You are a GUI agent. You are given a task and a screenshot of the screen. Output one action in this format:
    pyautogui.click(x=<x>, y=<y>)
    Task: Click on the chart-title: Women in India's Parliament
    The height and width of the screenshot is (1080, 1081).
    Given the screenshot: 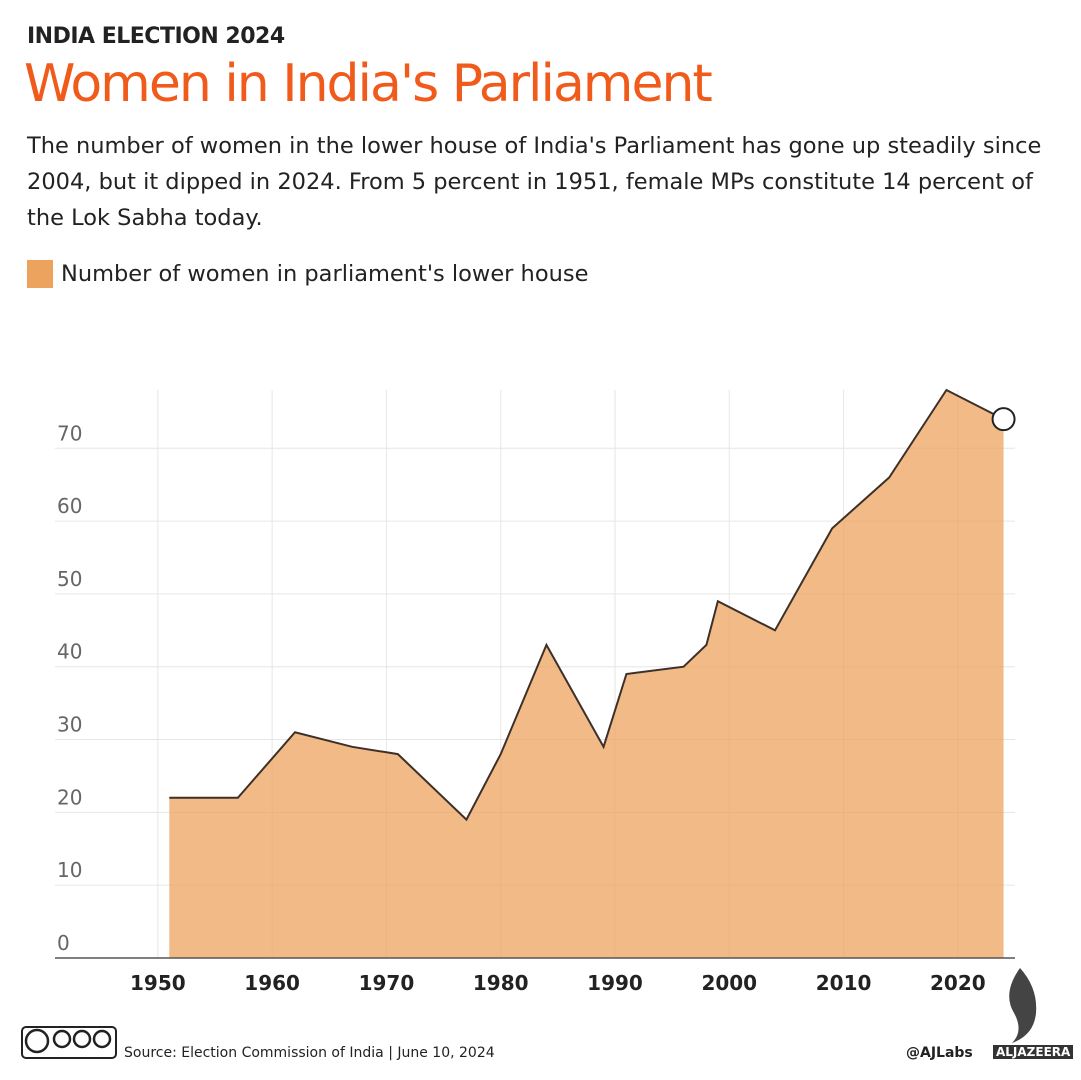 What is the action you would take?
    pyautogui.click(x=368, y=84)
    